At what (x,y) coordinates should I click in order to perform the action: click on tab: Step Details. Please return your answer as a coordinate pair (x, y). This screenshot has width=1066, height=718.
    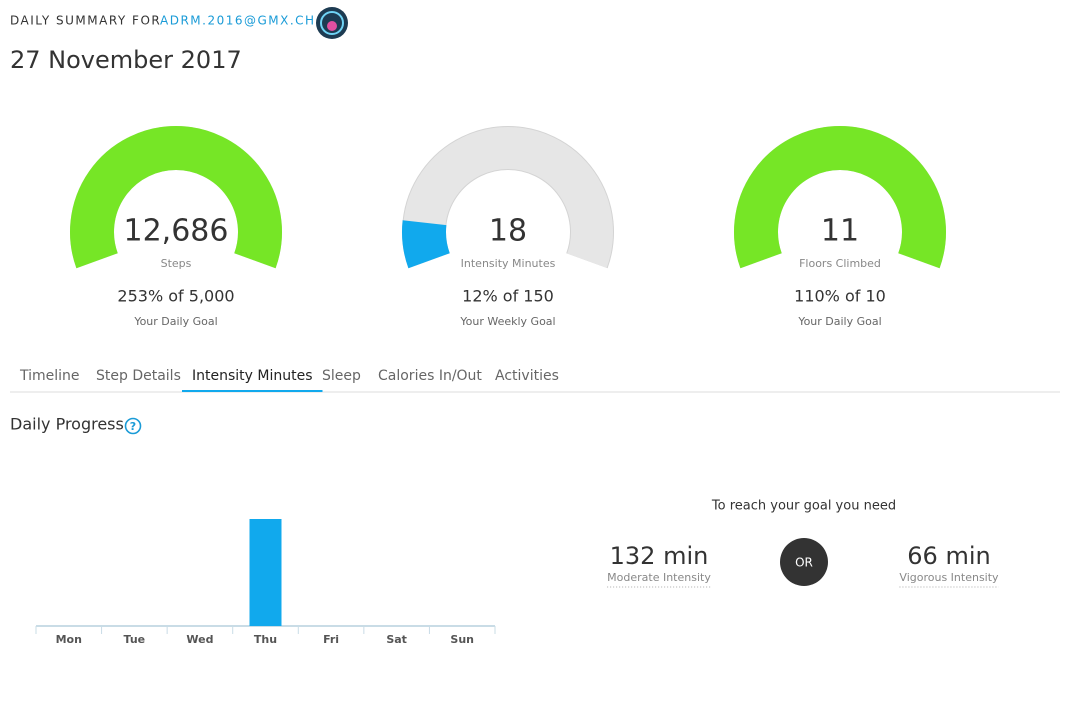
    Looking at the image, I should click on (138, 376).